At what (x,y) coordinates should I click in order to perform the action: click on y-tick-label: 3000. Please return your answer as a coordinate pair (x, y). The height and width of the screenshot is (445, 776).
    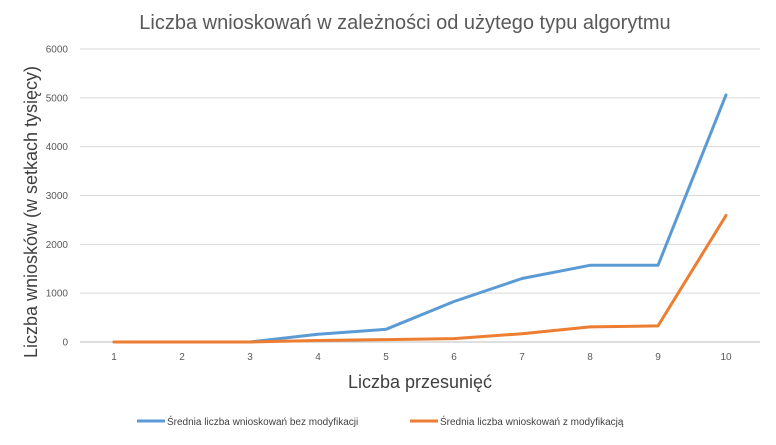
    Looking at the image, I should click on (57, 196).